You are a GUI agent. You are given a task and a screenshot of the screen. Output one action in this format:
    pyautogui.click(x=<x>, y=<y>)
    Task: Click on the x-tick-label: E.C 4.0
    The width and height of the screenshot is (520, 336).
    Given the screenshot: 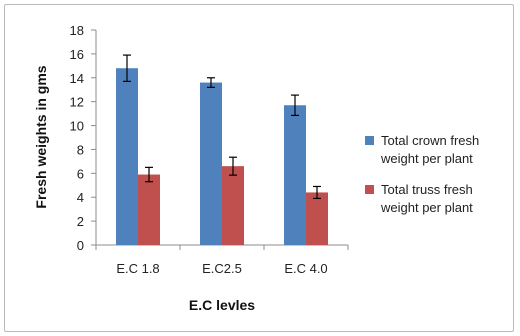 What is the action you would take?
    pyautogui.click(x=305, y=268)
    